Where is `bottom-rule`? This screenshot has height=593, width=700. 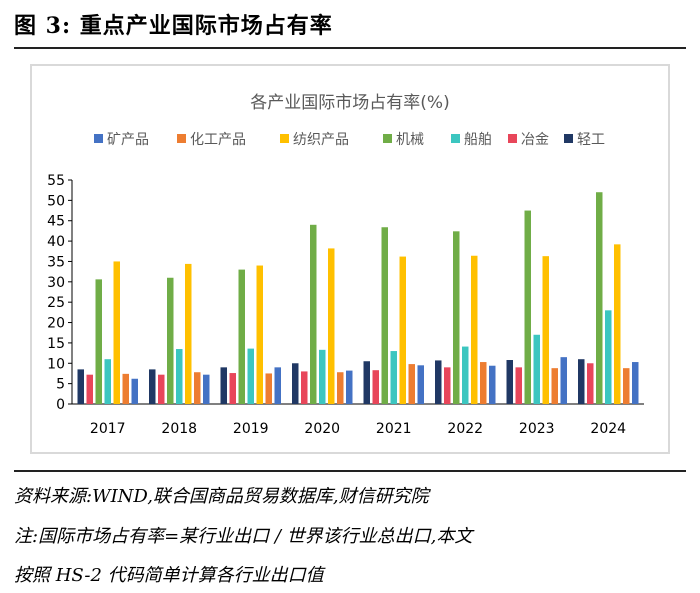 bottom-rule is located at coordinates (350, 471).